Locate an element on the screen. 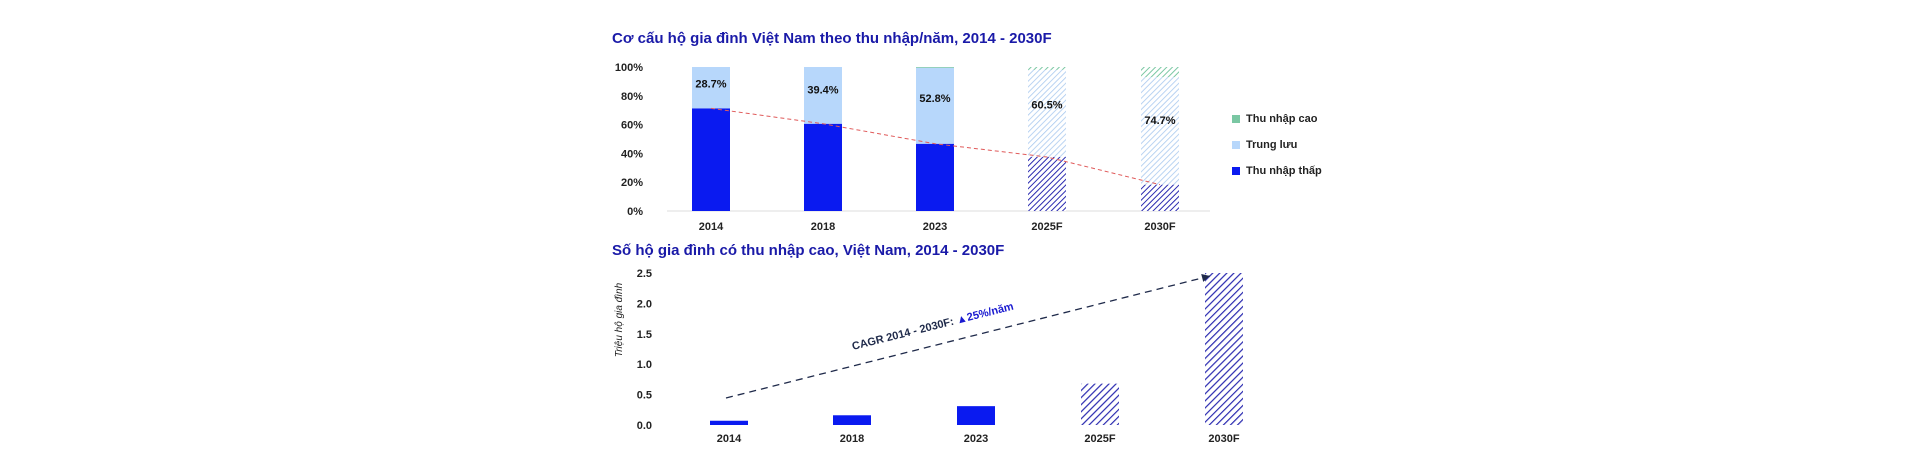  legend-item-thu-nhap-thap: Thu nhập thấp is located at coordinates (1277, 171).